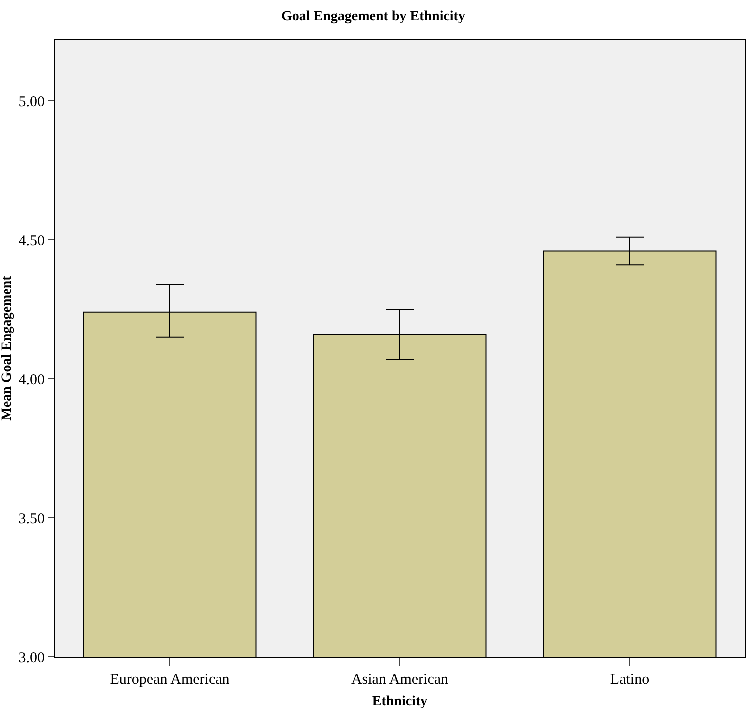  Describe the element at coordinates (31, 102) in the screenshot. I see `y-tick-label: 5.00` at that location.